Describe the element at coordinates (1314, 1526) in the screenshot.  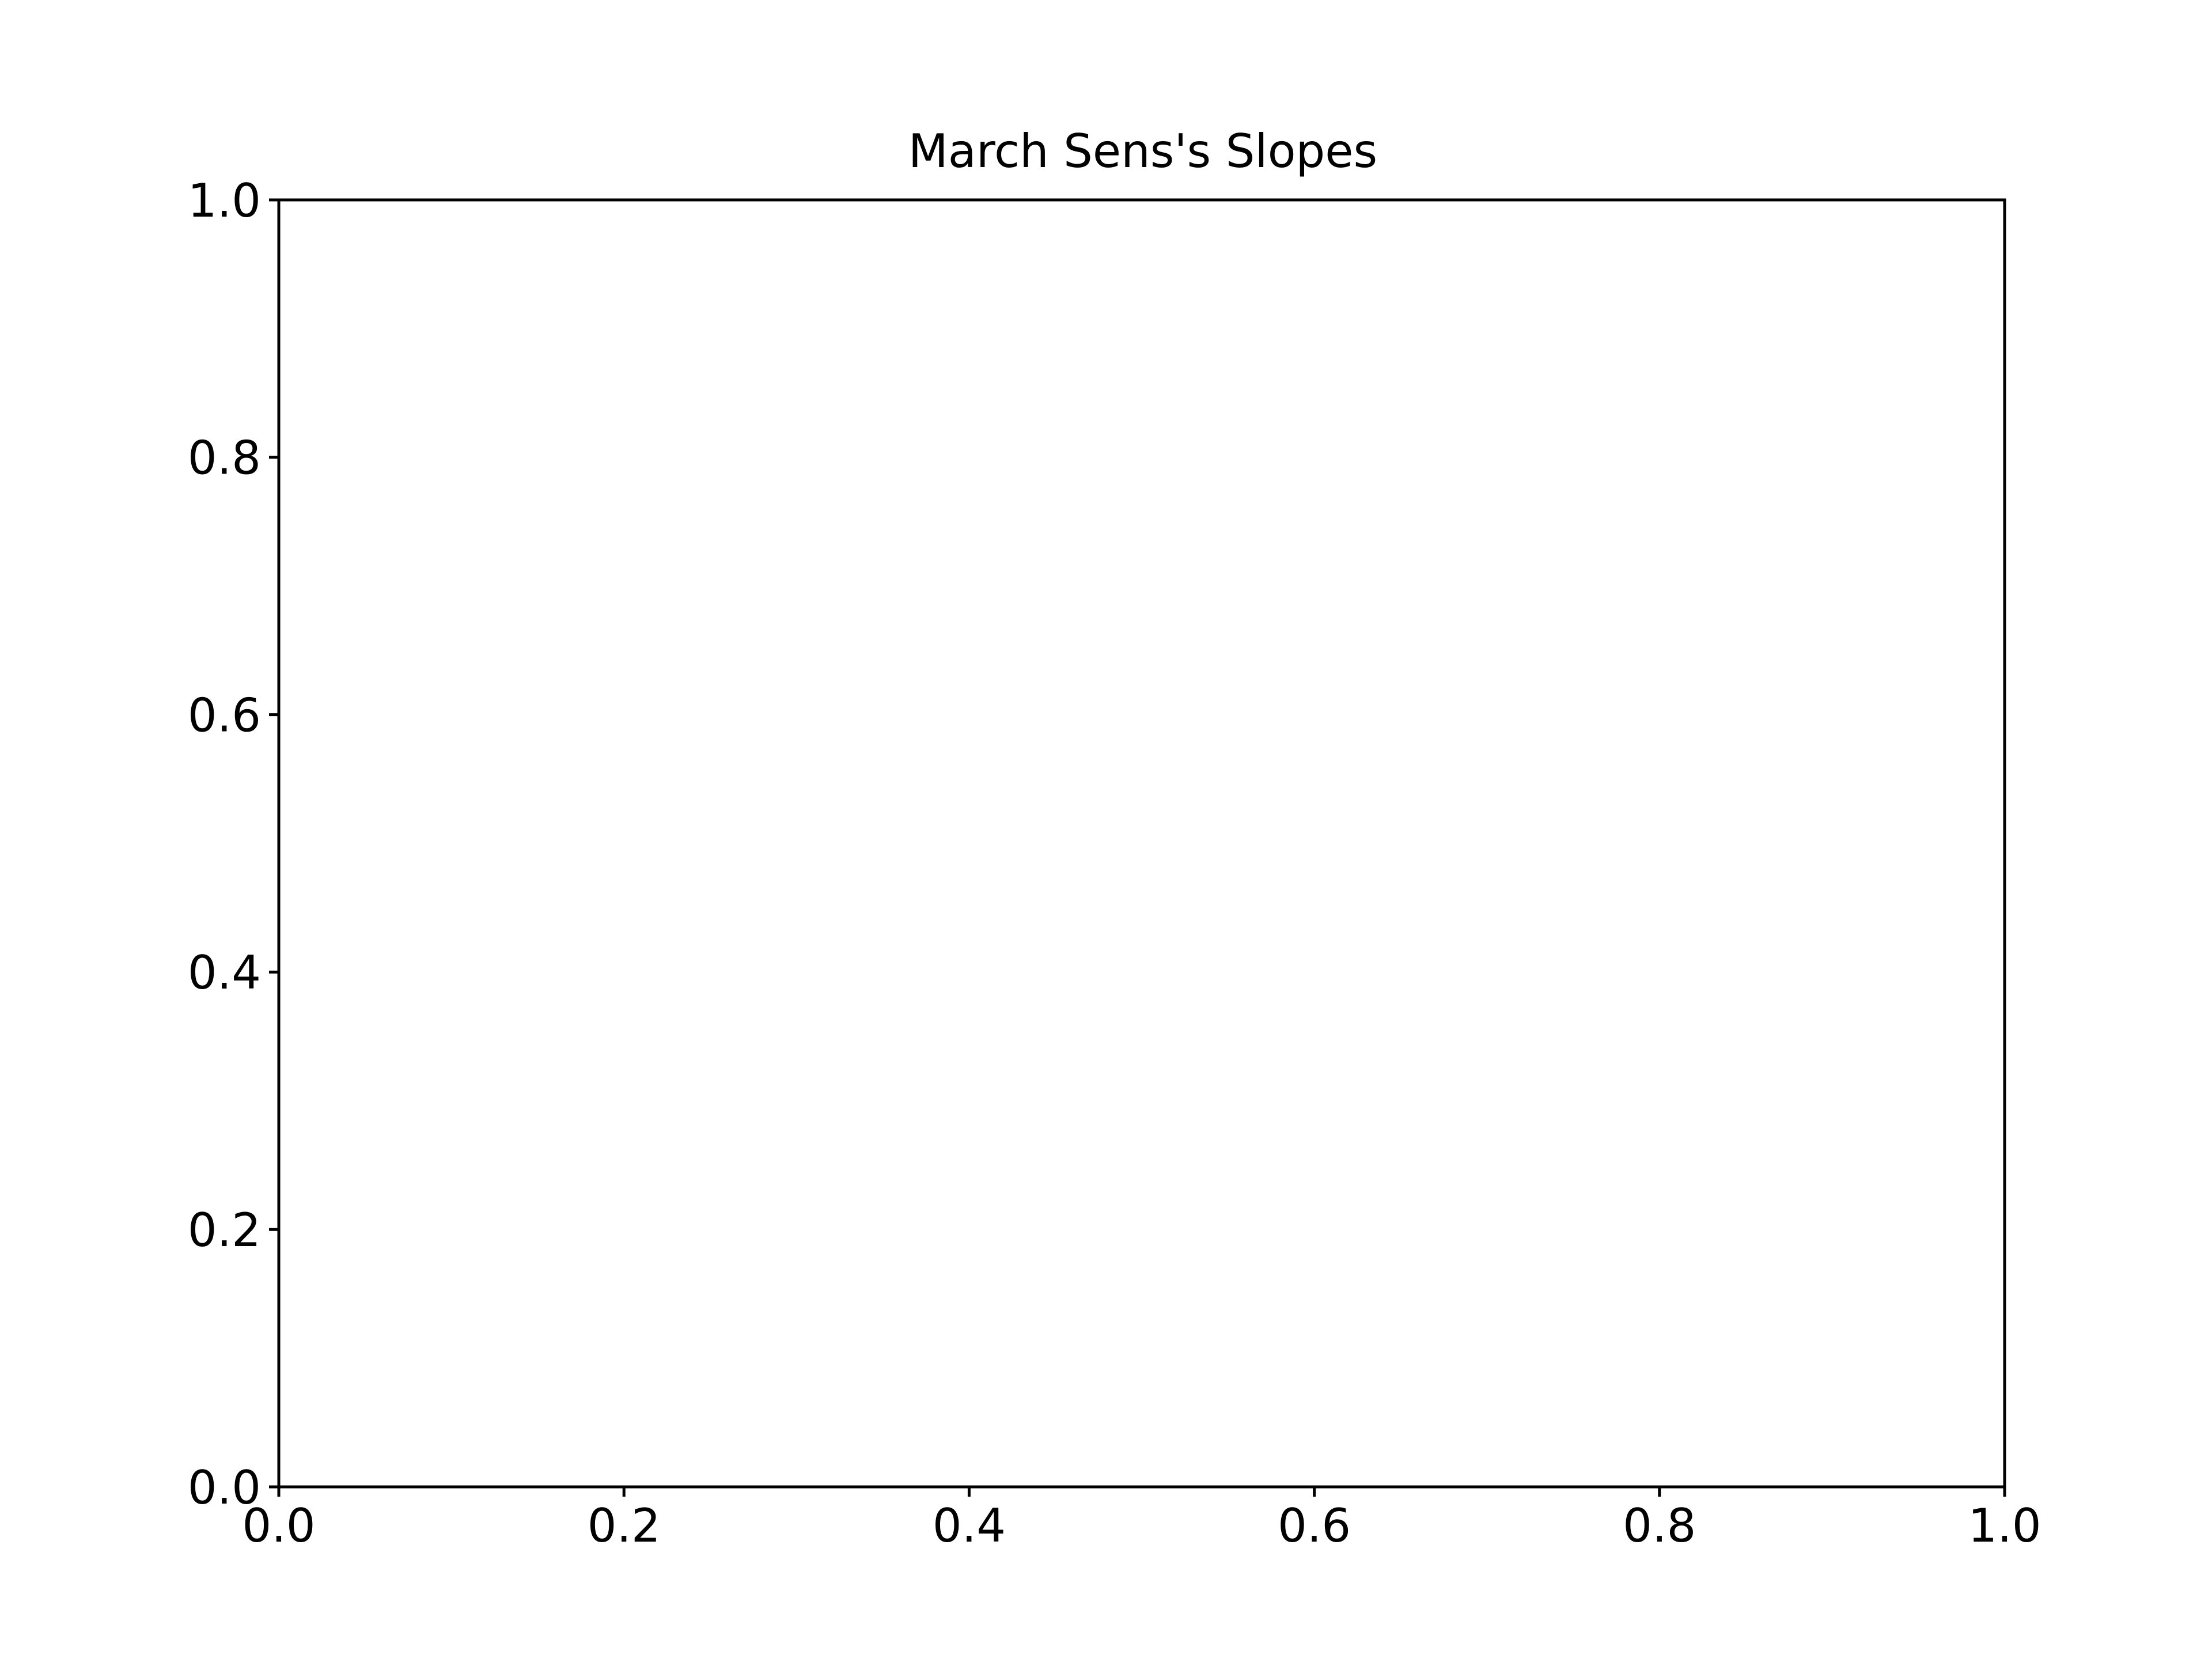
I see `x-tick-label: 0.6` at that location.